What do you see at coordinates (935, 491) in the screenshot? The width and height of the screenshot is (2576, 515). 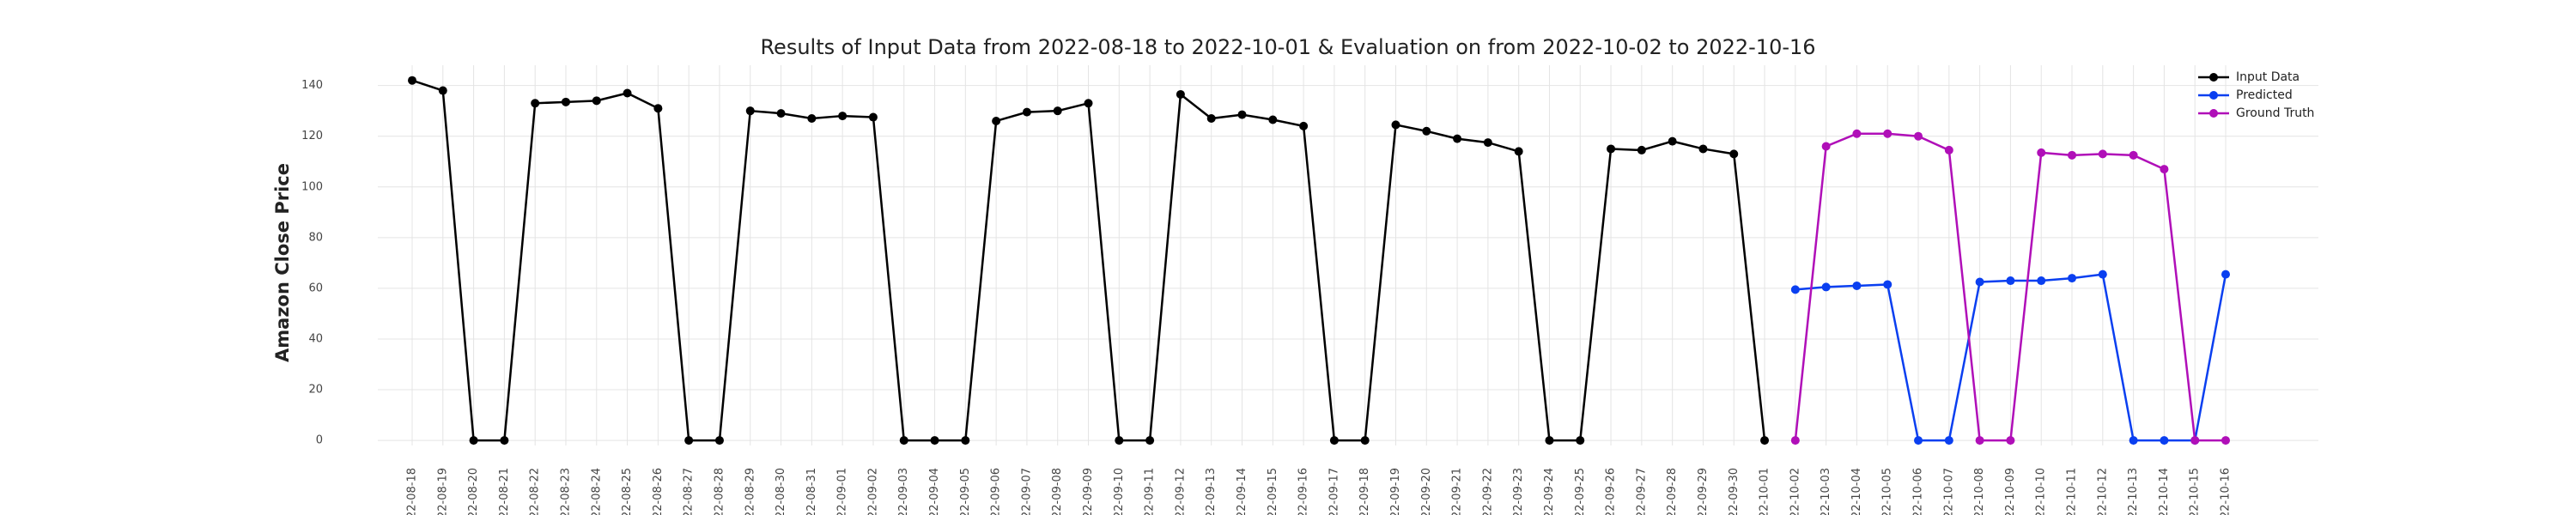 I see `x-tick-label: 2022-09-04` at bounding box center [935, 491].